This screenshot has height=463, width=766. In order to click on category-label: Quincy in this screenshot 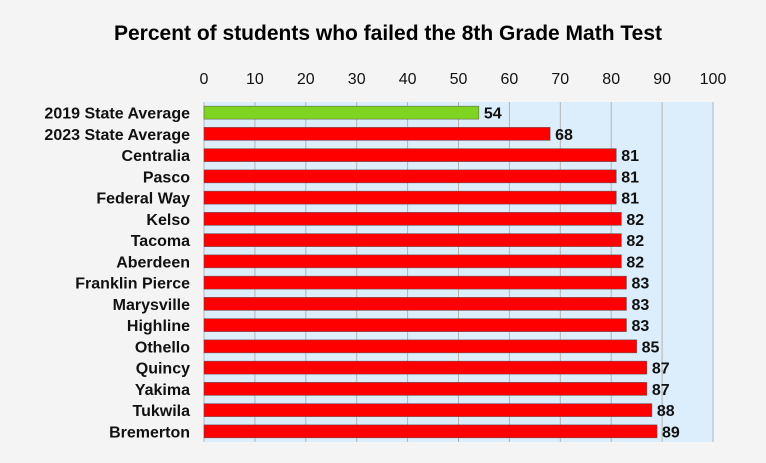, I will do `click(163, 369)`.